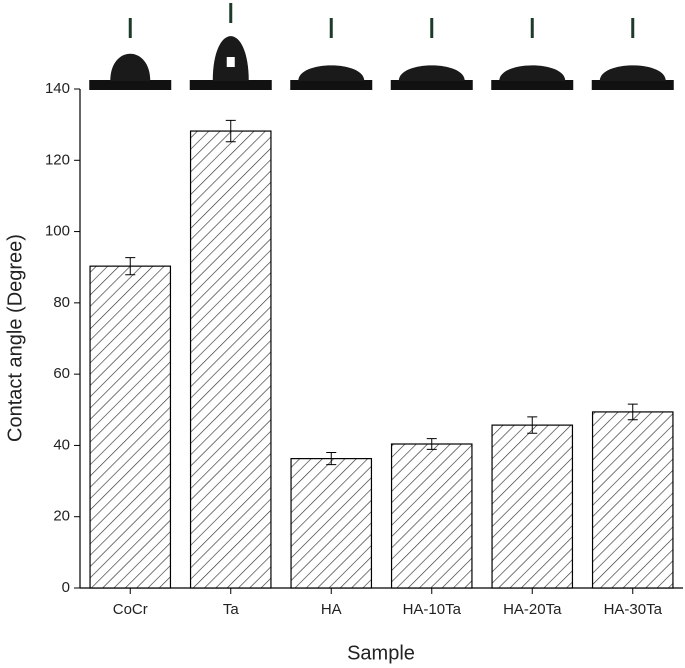  I want to click on y-tick-label: 100, so click(57, 231).